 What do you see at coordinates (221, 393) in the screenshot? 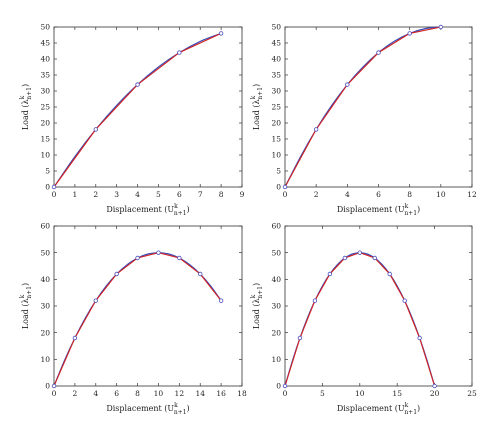
I see `x-tick-label: 16` at bounding box center [221, 393].